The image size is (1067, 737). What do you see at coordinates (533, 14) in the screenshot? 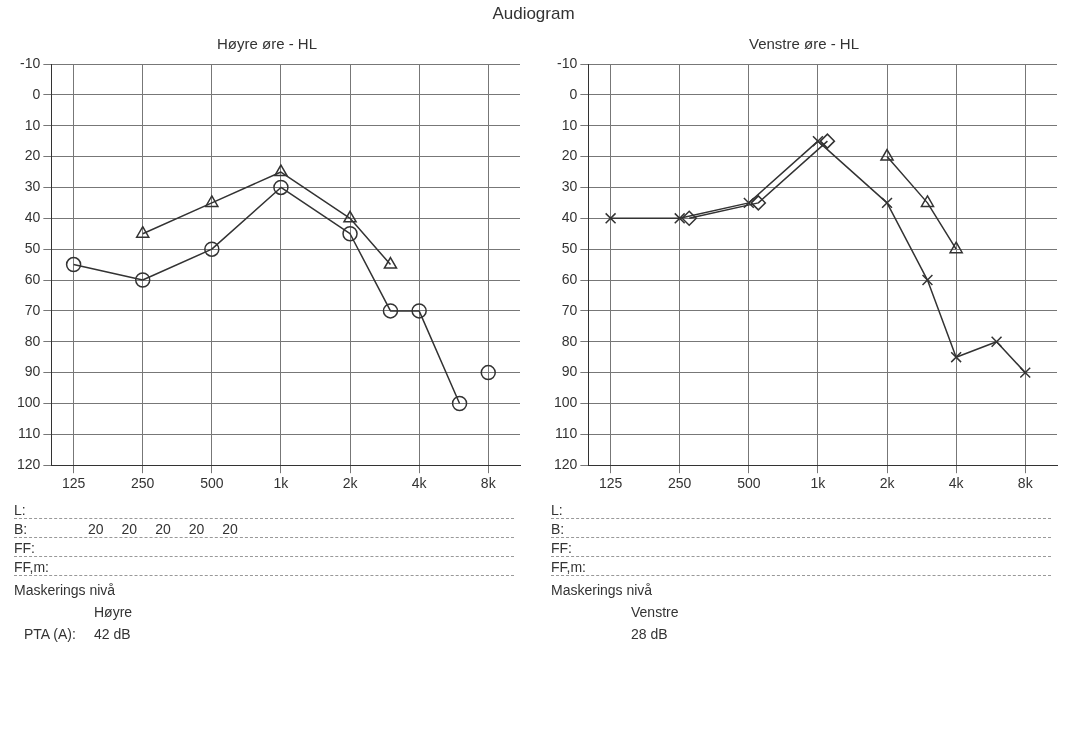
I see `text: Audiogram` at bounding box center [533, 14].